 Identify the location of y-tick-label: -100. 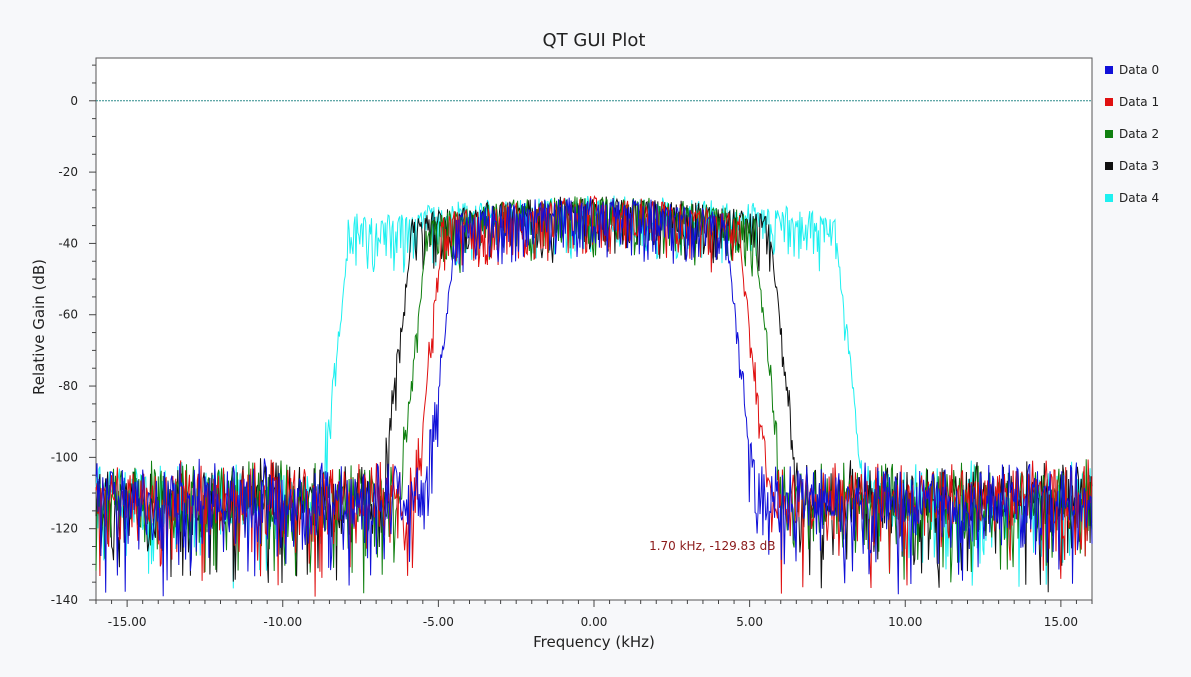
(64, 457).